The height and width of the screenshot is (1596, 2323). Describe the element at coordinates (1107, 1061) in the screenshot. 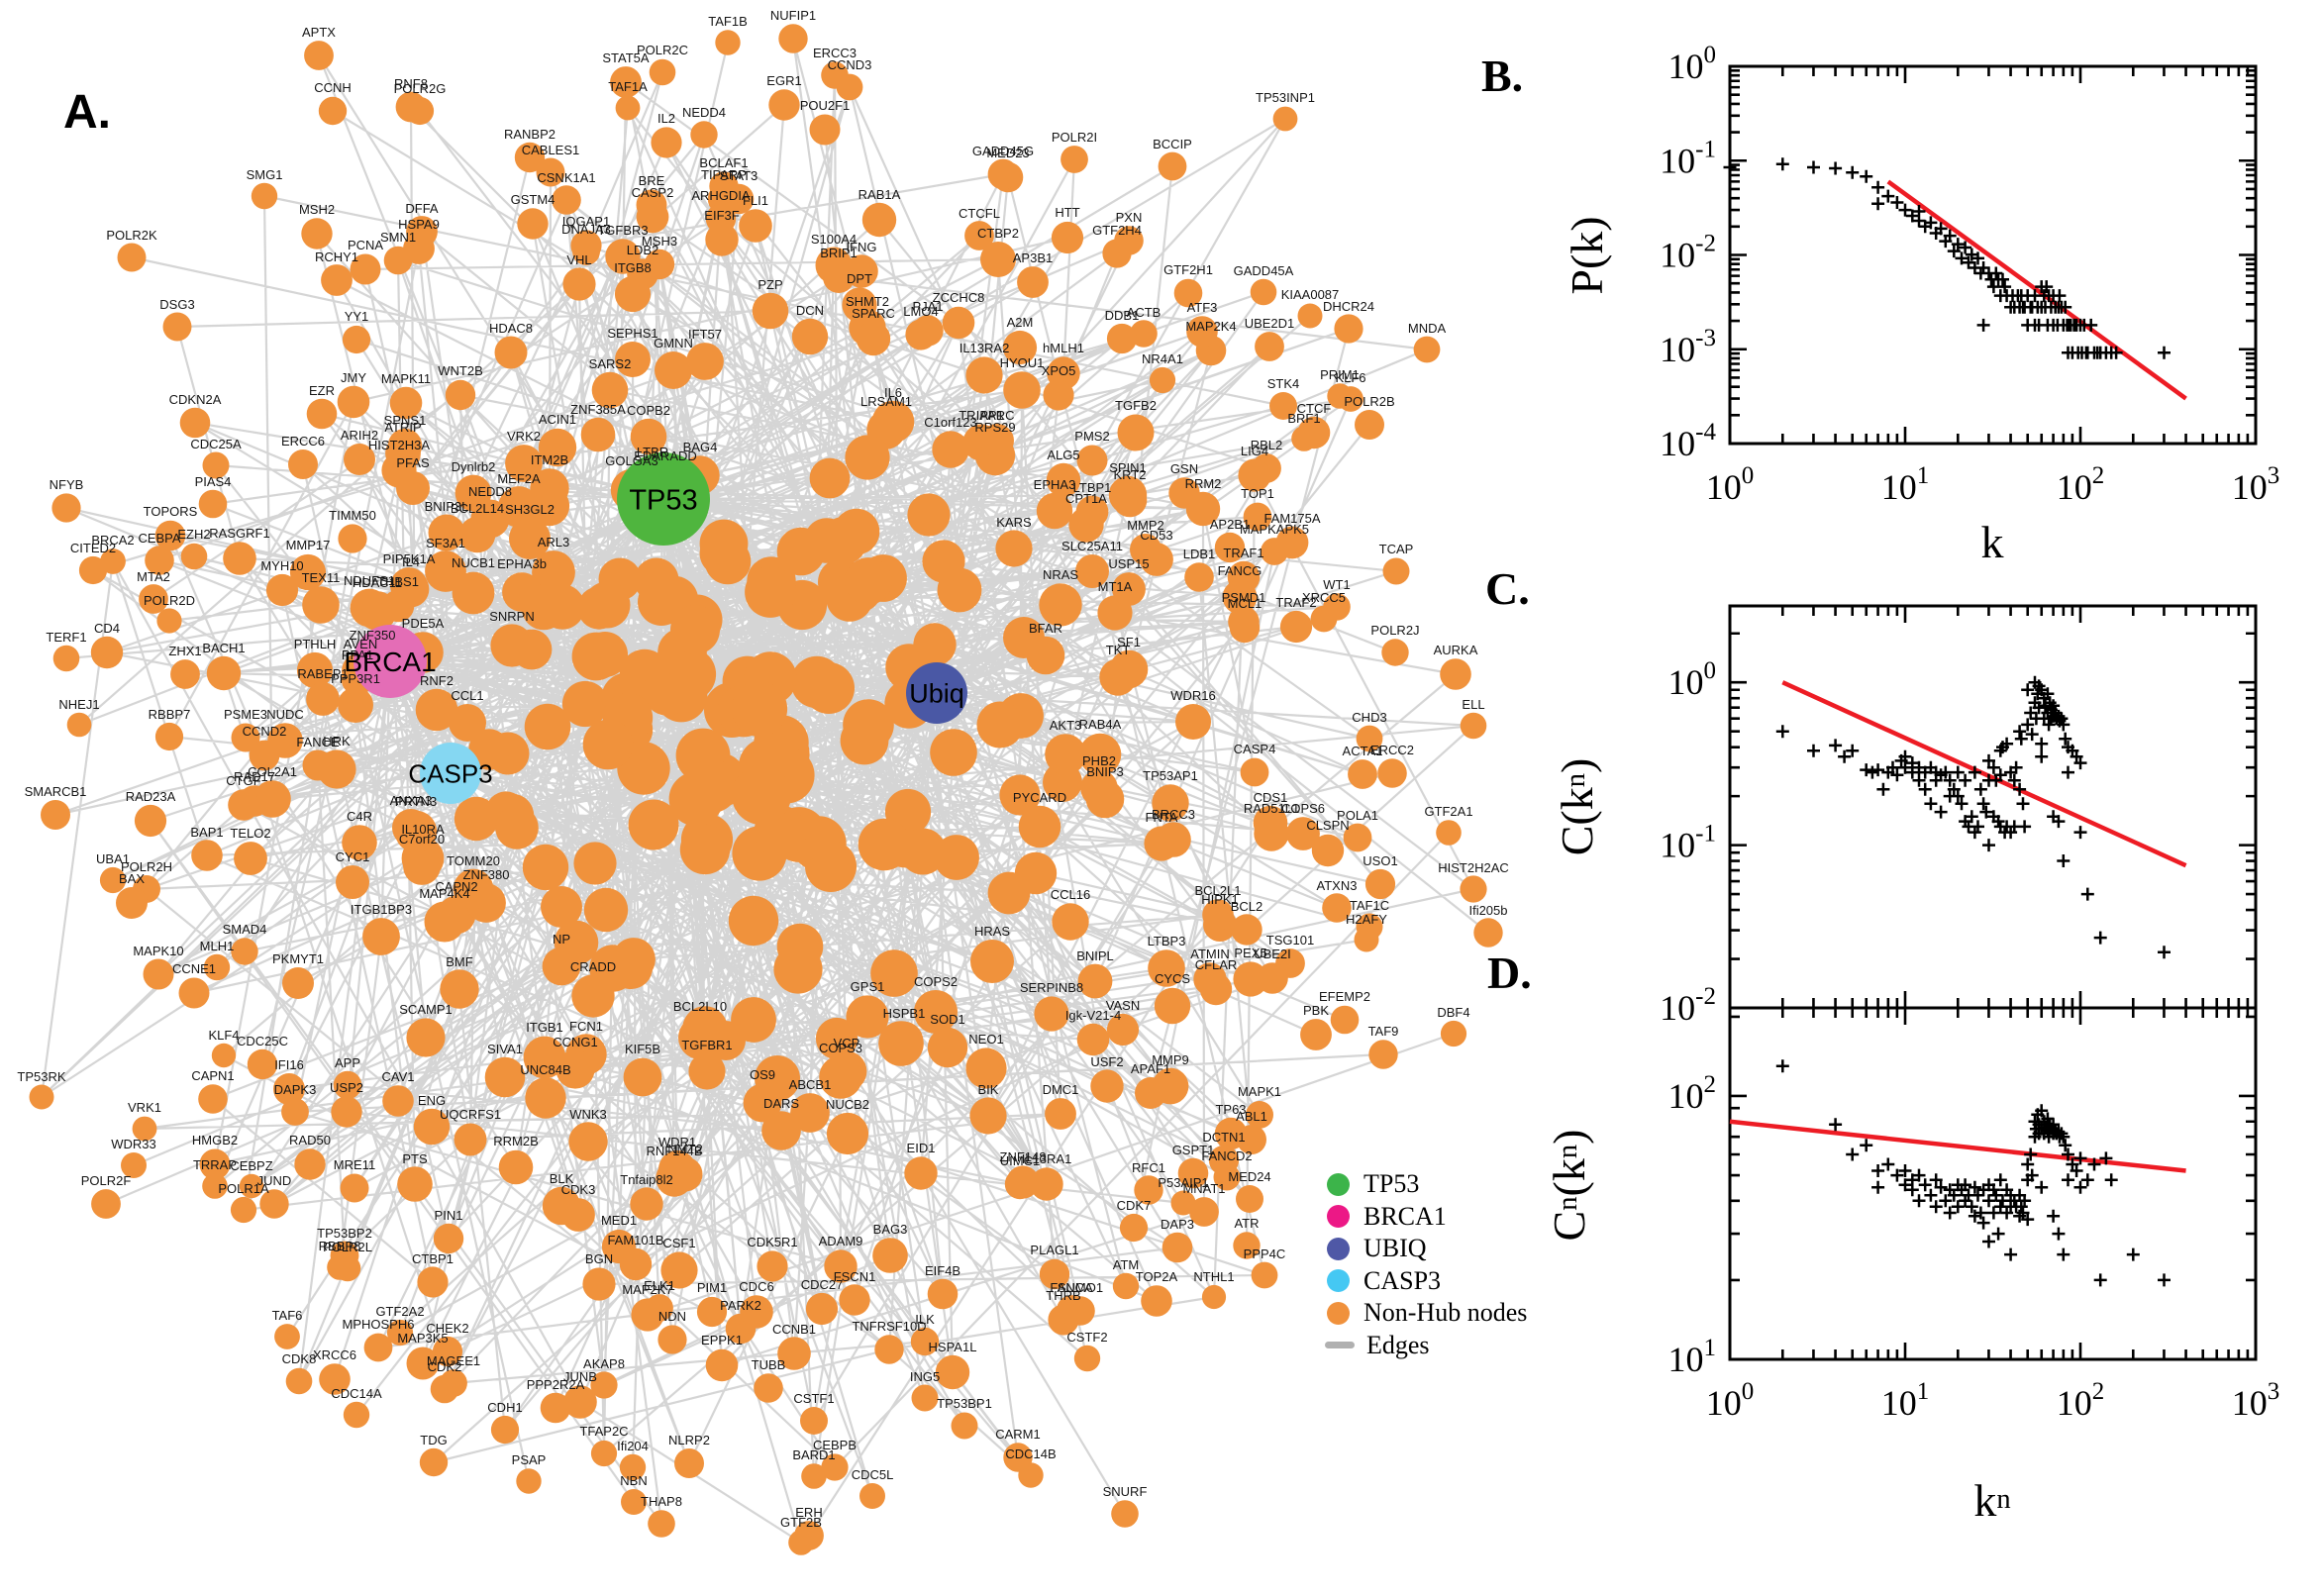

I see `gene-label: USF2` at that location.